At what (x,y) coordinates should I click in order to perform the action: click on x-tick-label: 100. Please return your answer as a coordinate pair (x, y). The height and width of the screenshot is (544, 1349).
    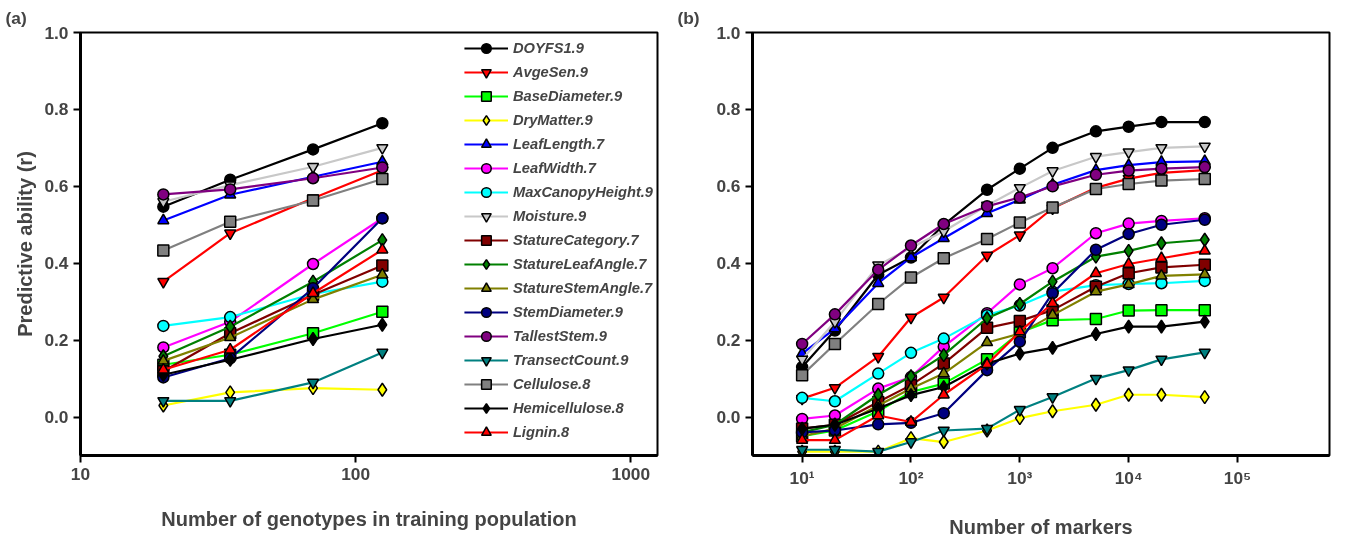
    Looking at the image, I should click on (356, 473).